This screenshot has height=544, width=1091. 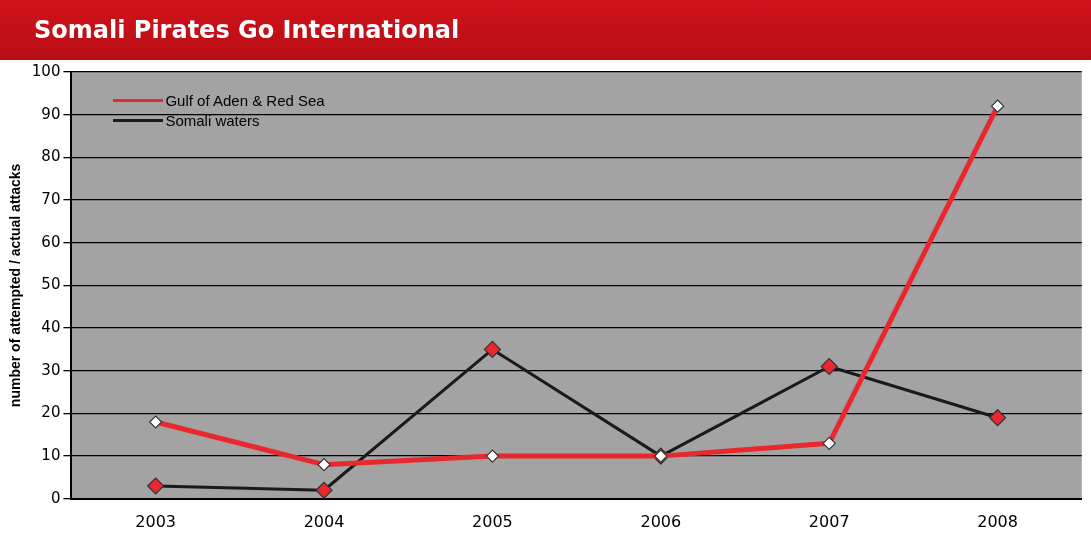 What do you see at coordinates (155, 521) in the screenshot?
I see `x-tick-label: 2003` at bounding box center [155, 521].